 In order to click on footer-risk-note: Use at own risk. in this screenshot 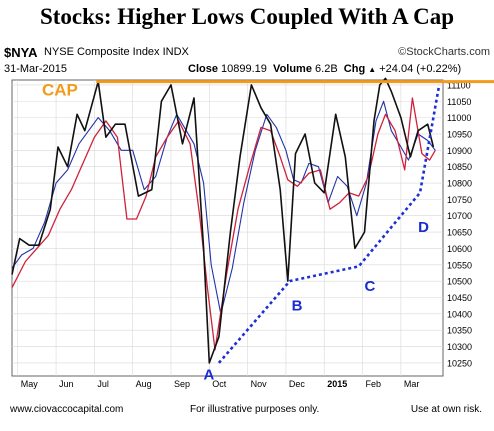, I will do `click(446, 409)`.